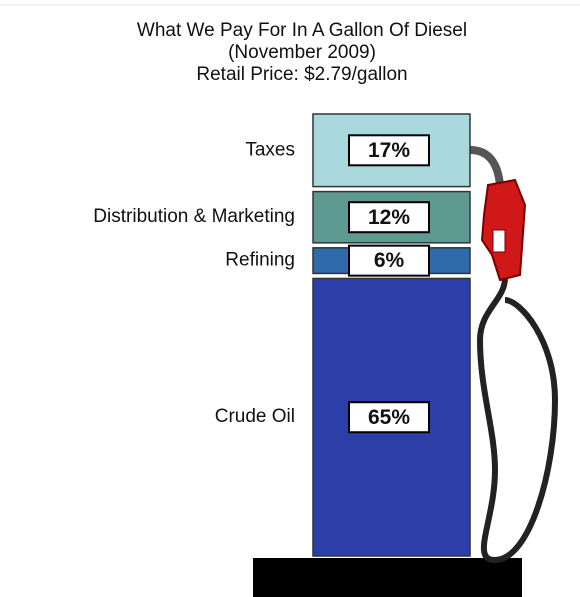 The height and width of the screenshot is (597, 580). What do you see at coordinates (499, 241) in the screenshot?
I see `nozzle-grip` at bounding box center [499, 241].